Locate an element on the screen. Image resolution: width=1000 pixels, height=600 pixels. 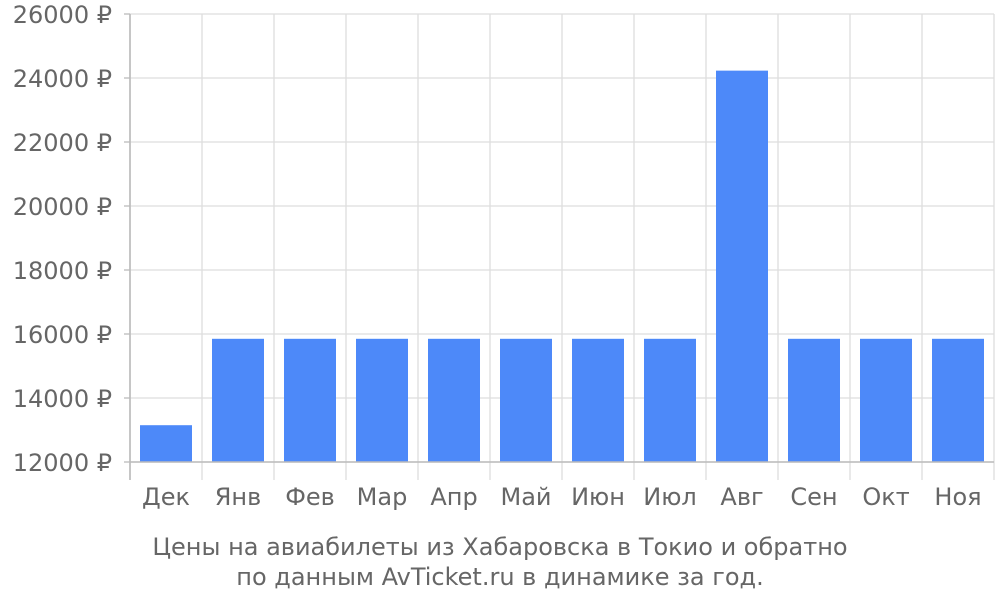
bar-Авг is located at coordinates (742, 266).